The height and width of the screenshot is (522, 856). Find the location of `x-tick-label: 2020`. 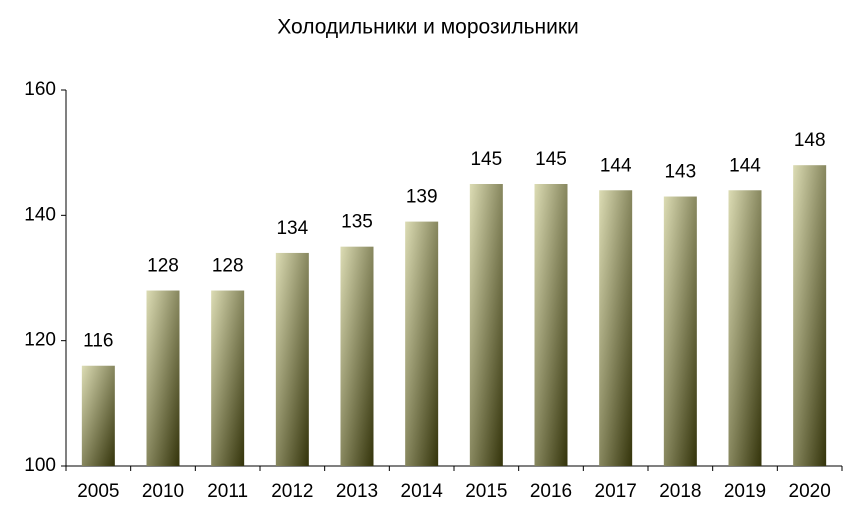

x-tick-label: 2020 is located at coordinates (810, 491).